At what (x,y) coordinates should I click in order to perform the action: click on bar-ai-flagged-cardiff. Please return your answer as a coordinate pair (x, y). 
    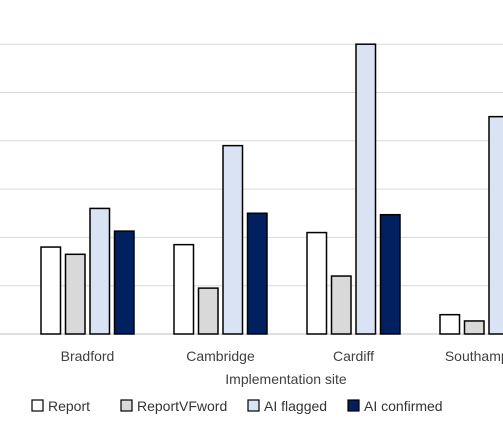
    Looking at the image, I should click on (366, 189).